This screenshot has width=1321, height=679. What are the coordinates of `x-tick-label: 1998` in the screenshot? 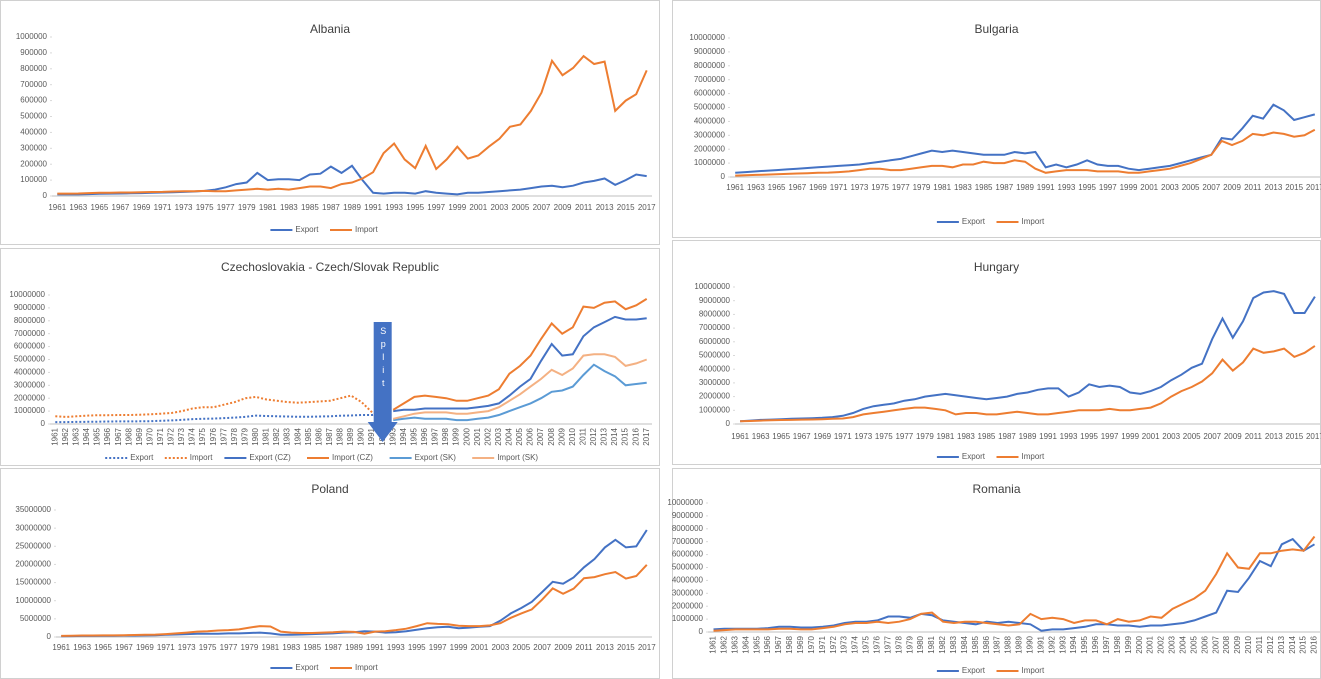 It's located at (445, 436).